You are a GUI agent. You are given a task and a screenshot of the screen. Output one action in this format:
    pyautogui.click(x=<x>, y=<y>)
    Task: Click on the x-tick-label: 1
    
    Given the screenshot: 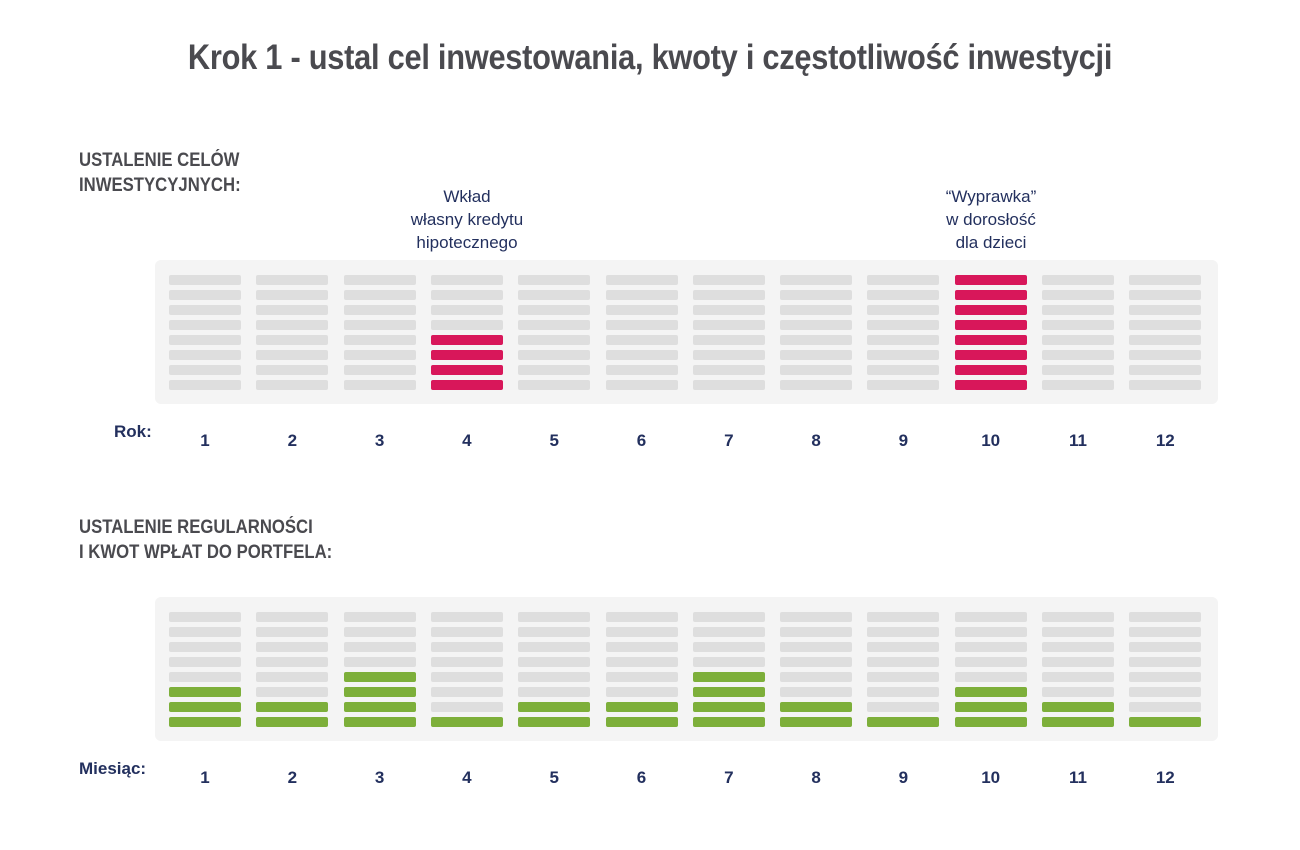 What is the action you would take?
    pyautogui.click(x=205, y=440)
    